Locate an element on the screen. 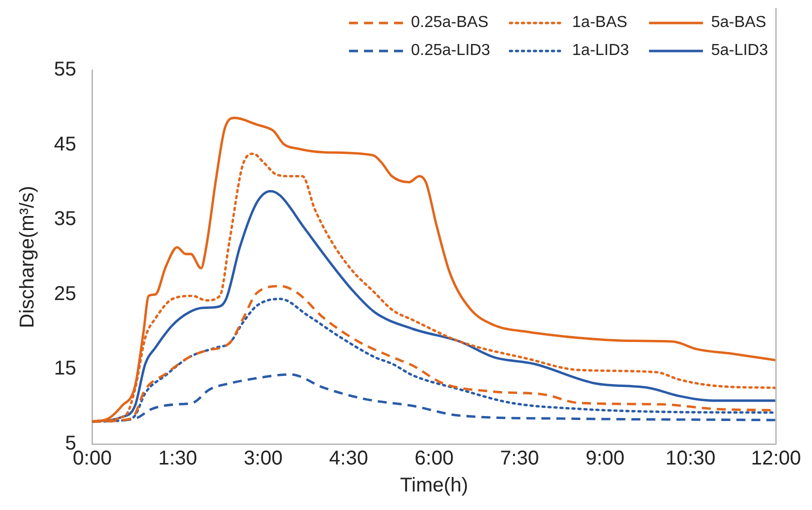  x-tick-label: 4:30 is located at coordinates (348, 459).